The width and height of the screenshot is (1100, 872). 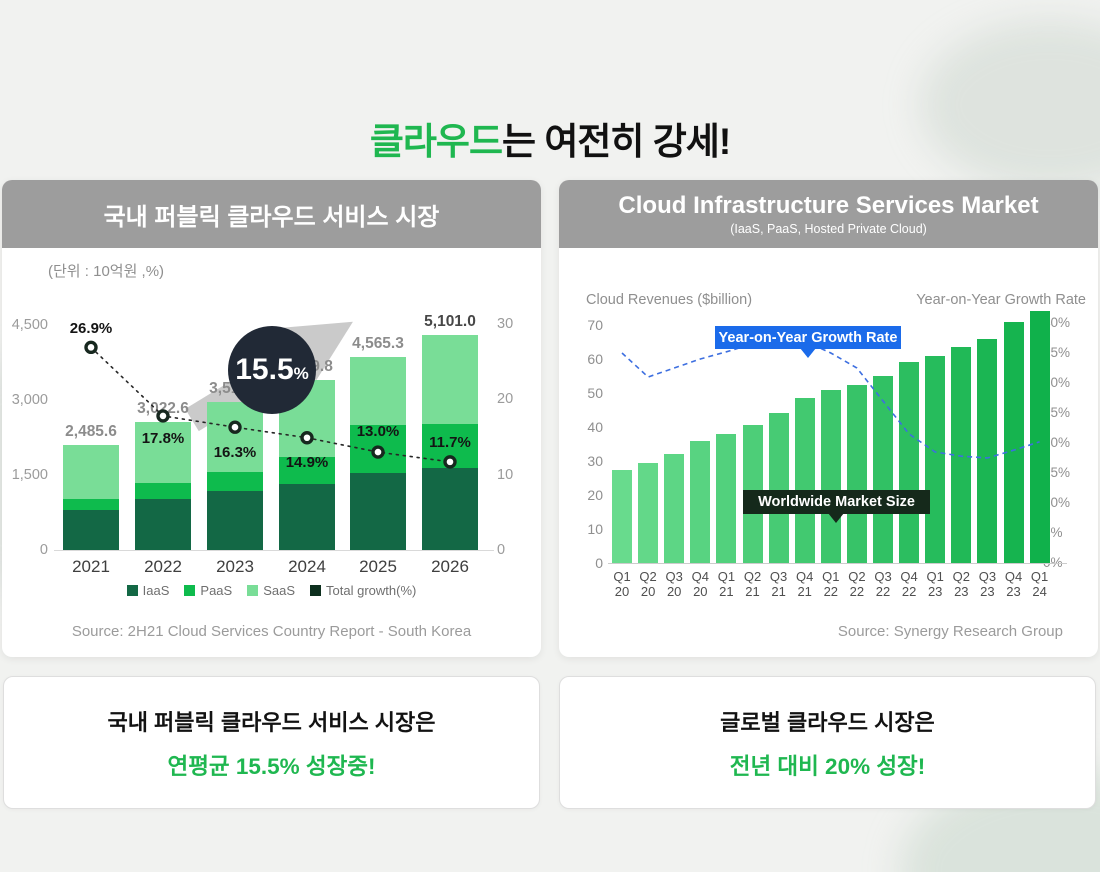 What do you see at coordinates (271, 742) in the screenshot?
I see `korea-summary-box: 국내 퍼블릭 클라우드 서비스 시장은 연평균 15.5% 성장중!` at bounding box center [271, 742].